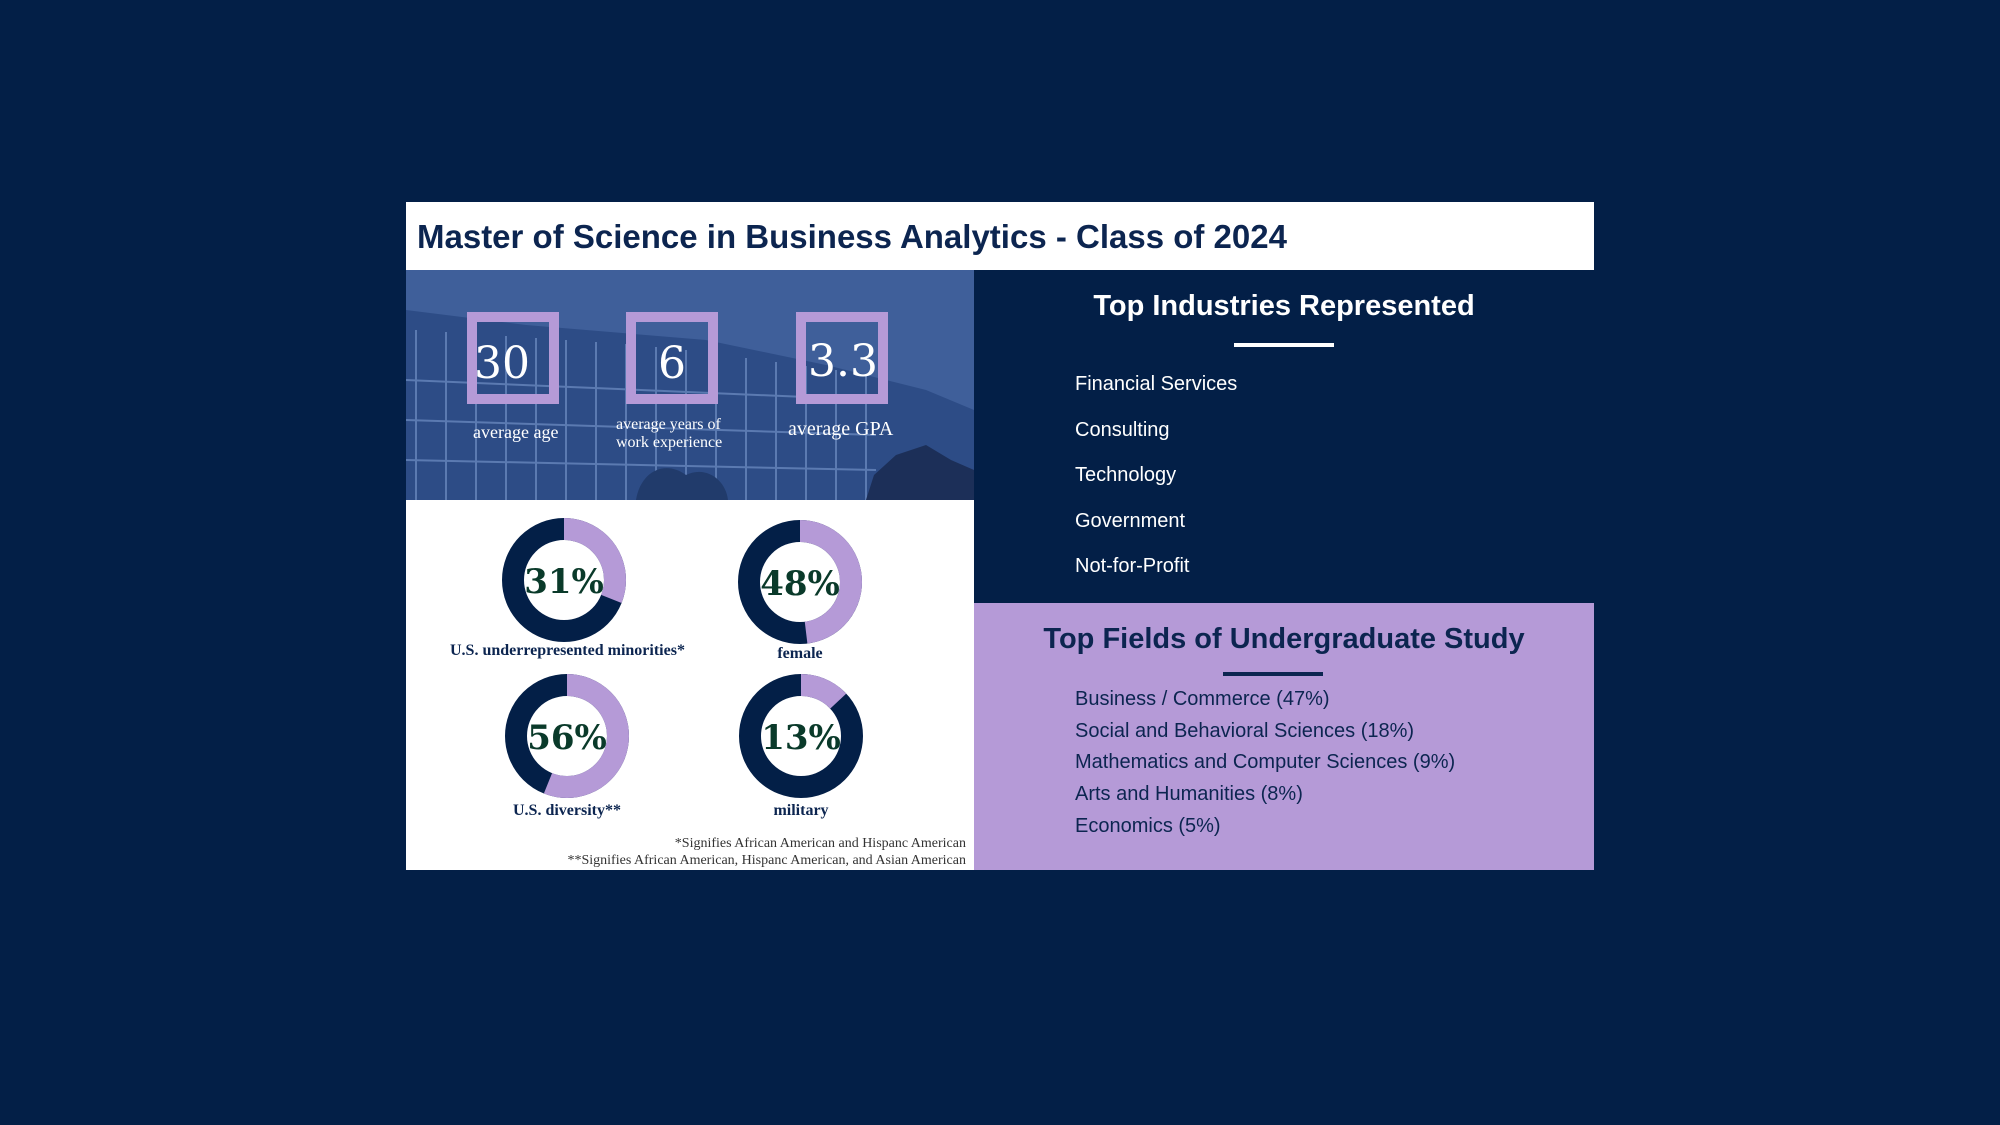 This screenshot has width=2000, height=1125. I want to click on donut-percent: 56%, so click(567, 738).